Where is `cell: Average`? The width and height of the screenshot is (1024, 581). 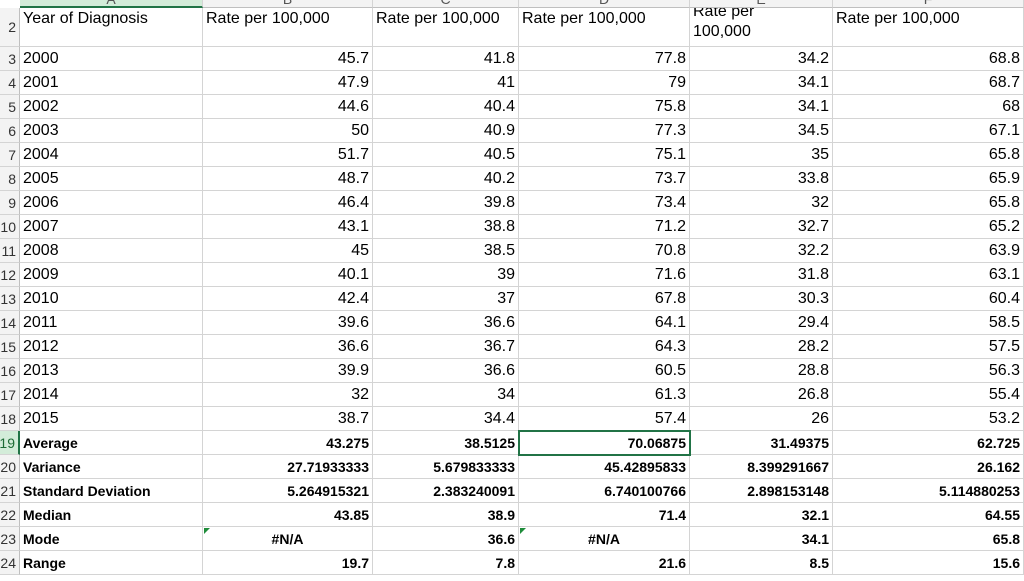 cell: Average is located at coordinates (111, 443).